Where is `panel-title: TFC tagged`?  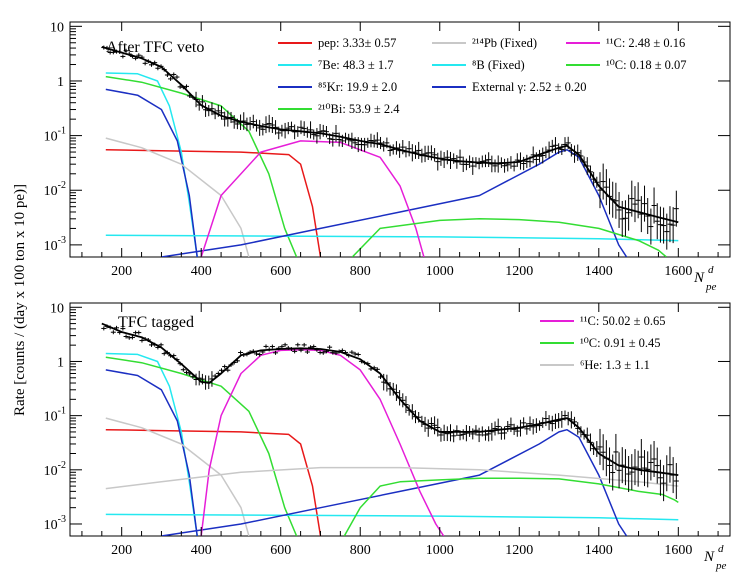 panel-title: TFC tagged is located at coordinates (156, 322).